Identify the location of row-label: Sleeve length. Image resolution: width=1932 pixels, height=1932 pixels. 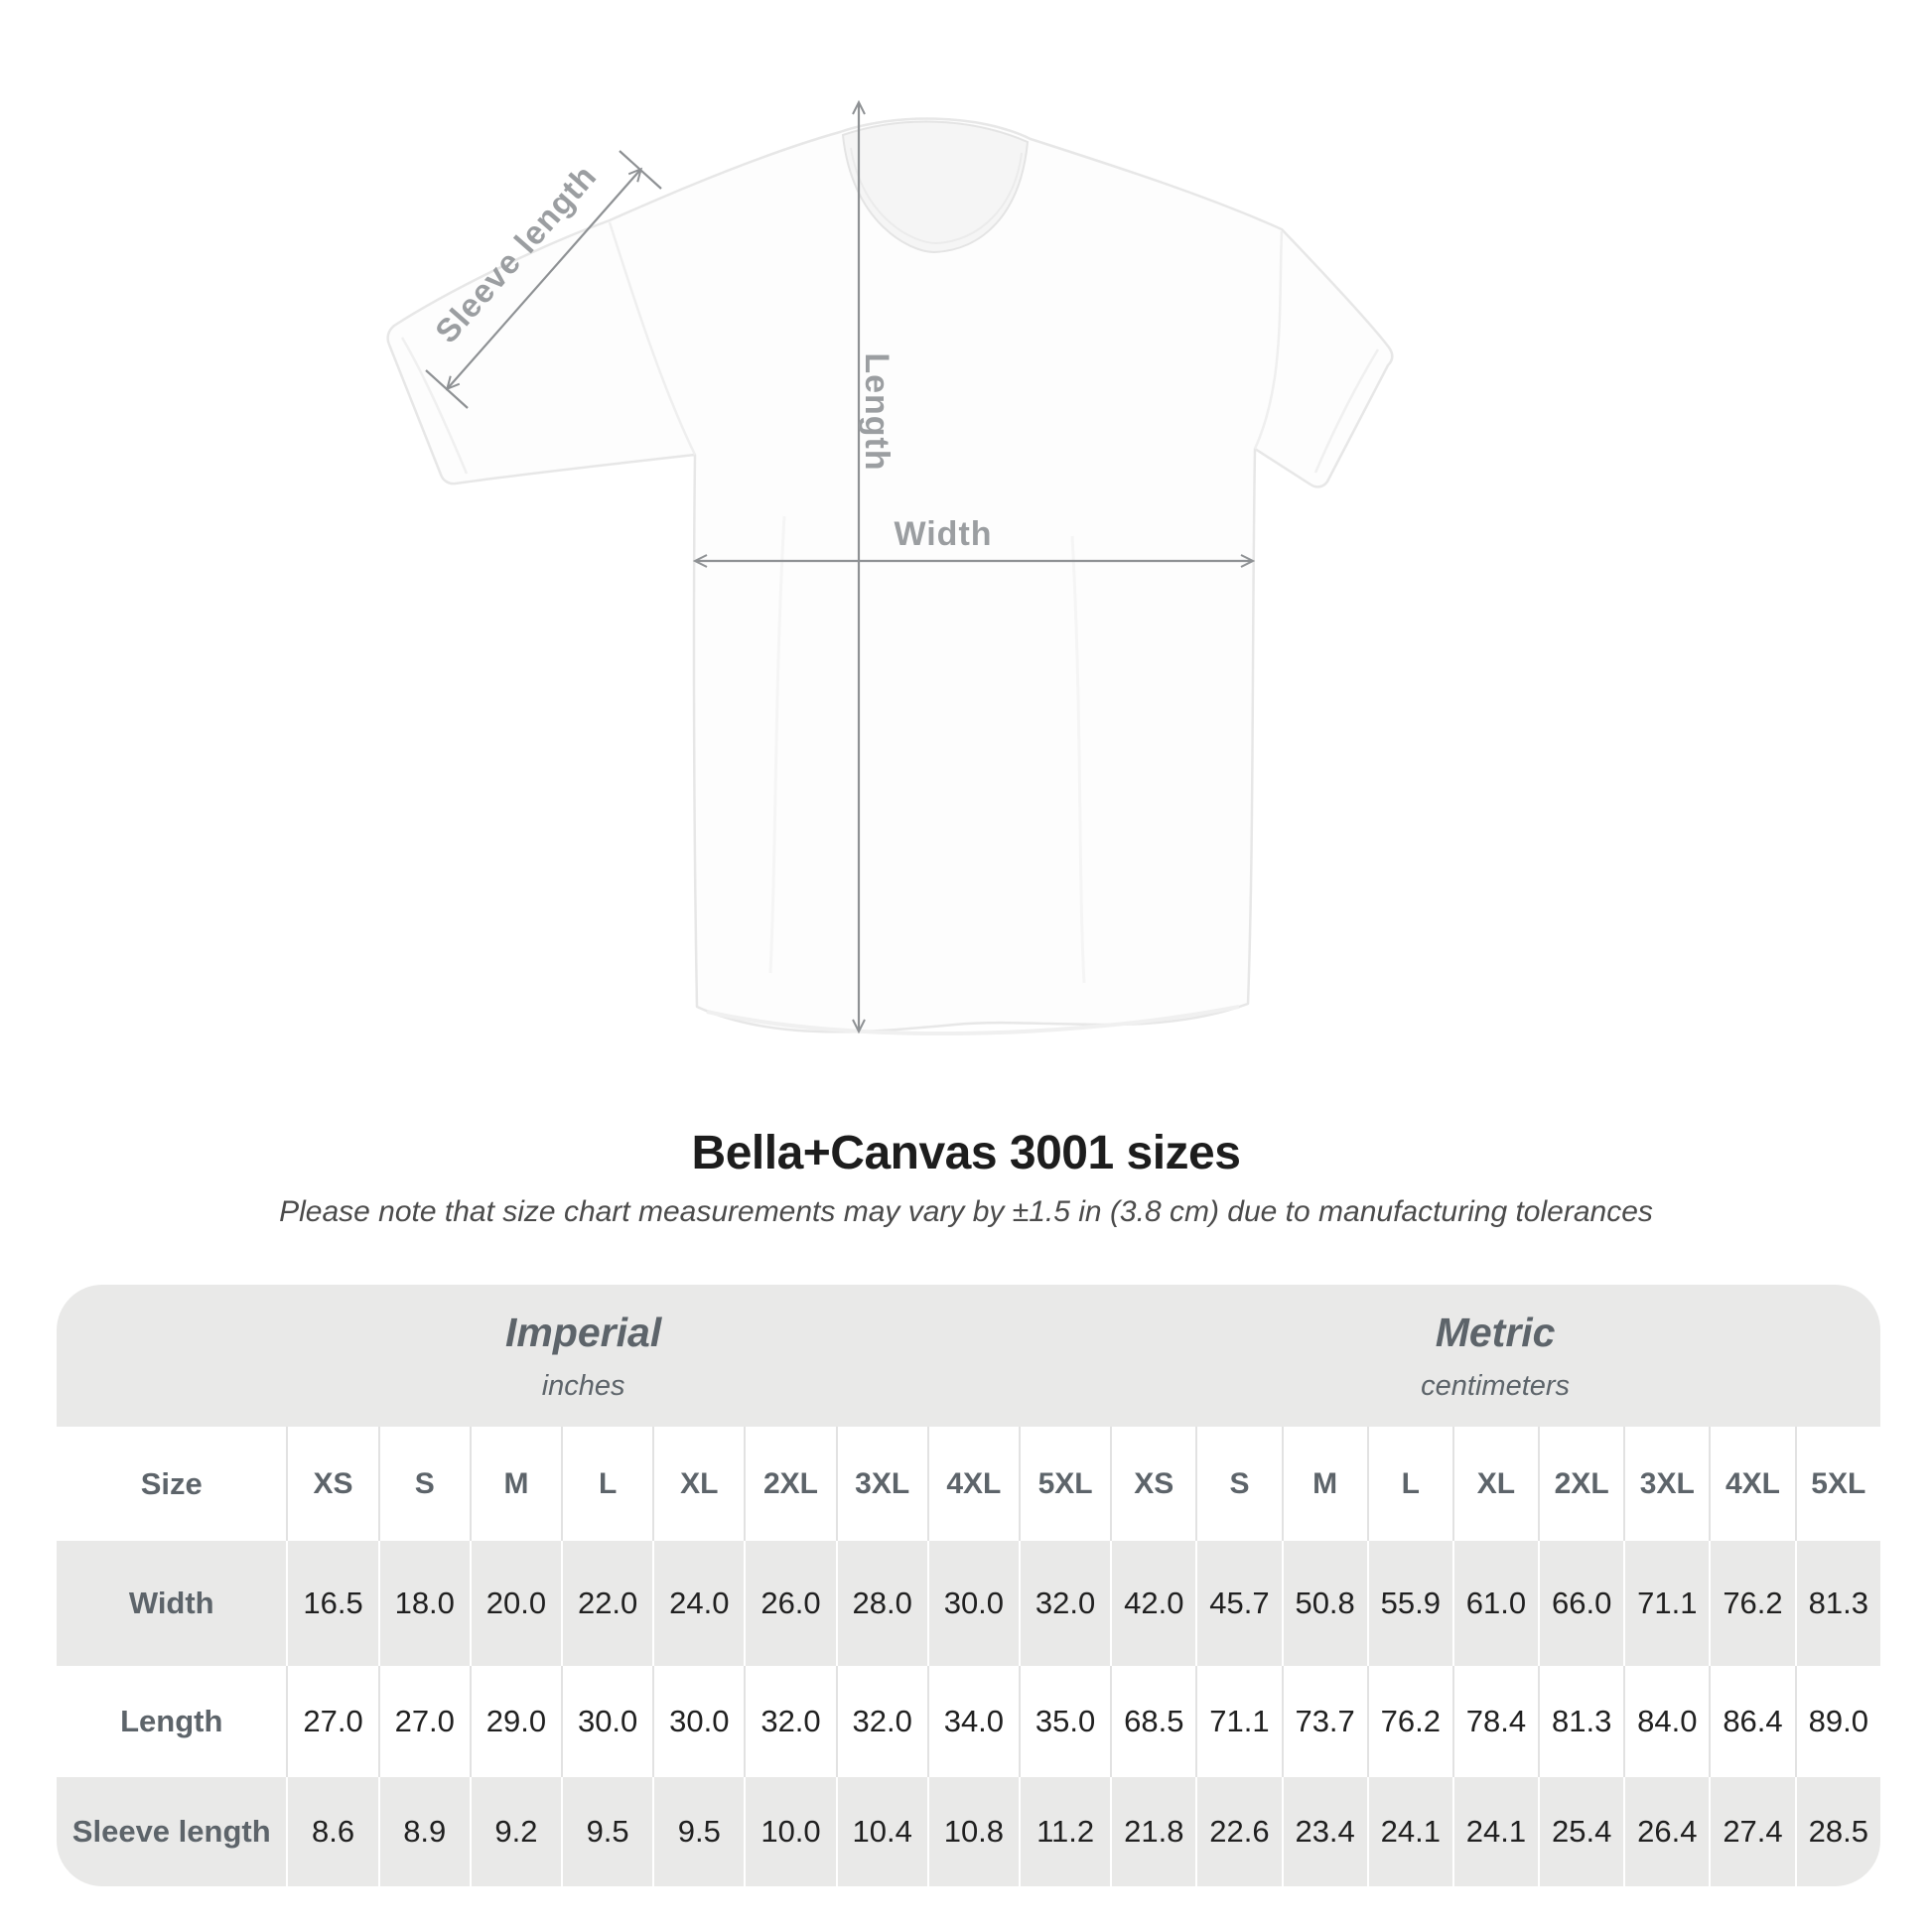
(172, 1831).